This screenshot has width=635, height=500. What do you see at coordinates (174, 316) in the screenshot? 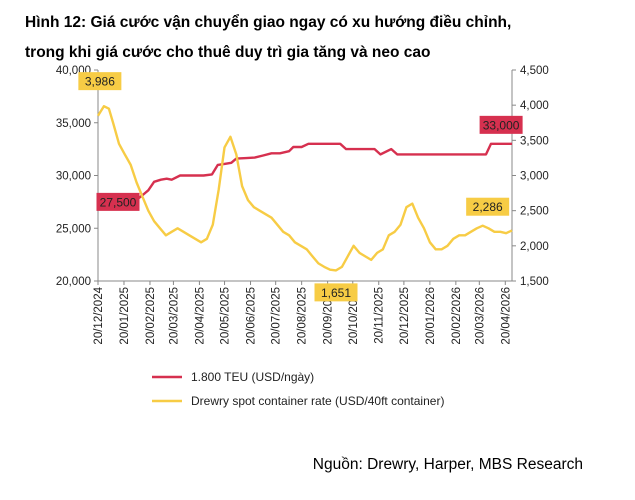
I see `x-tick-label: 20/03/2025` at bounding box center [174, 316].